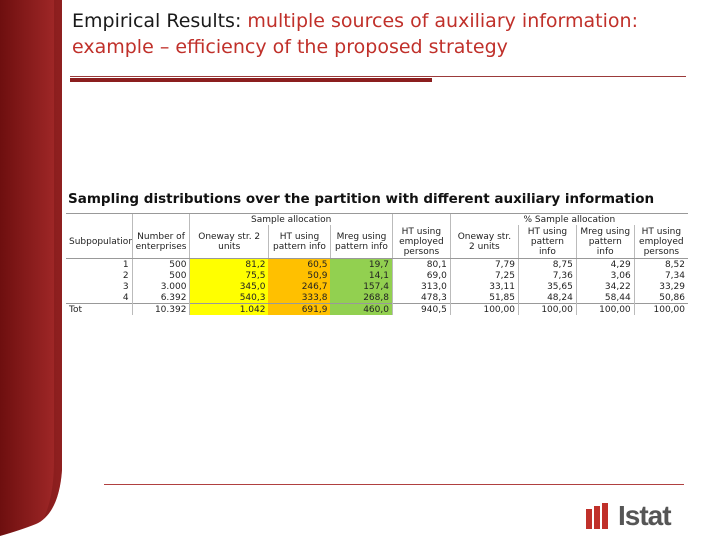 This screenshot has height=540, width=720. Describe the element at coordinates (160, 286) in the screenshot. I see `cell-enterprises: 3.000` at that location.